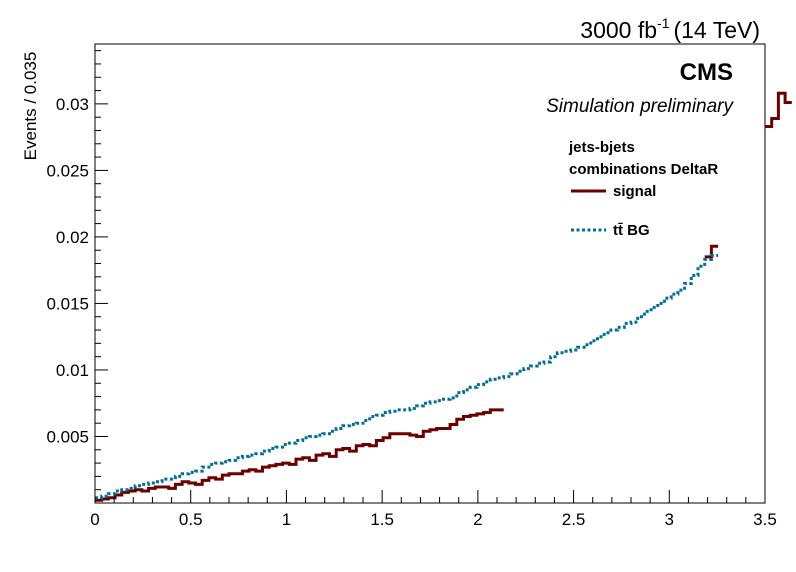 The height and width of the screenshot is (572, 796). What do you see at coordinates (574, 519) in the screenshot?
I see `x-tick-label: 2.5` at bounding box center [574, 519].